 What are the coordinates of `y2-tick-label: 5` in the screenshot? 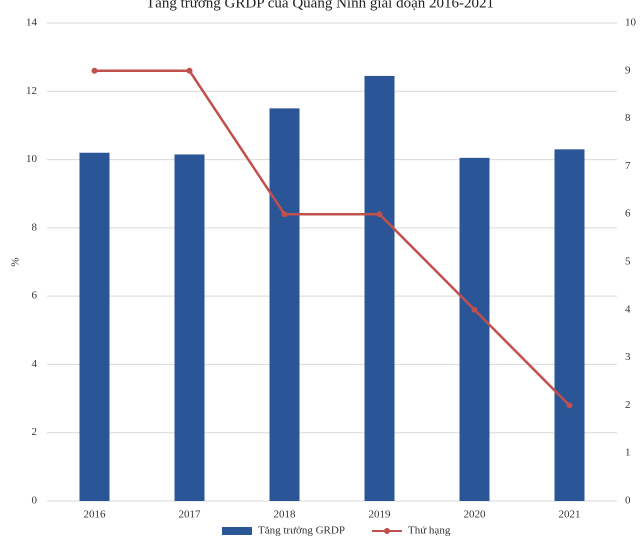 It's located at (628, 262).